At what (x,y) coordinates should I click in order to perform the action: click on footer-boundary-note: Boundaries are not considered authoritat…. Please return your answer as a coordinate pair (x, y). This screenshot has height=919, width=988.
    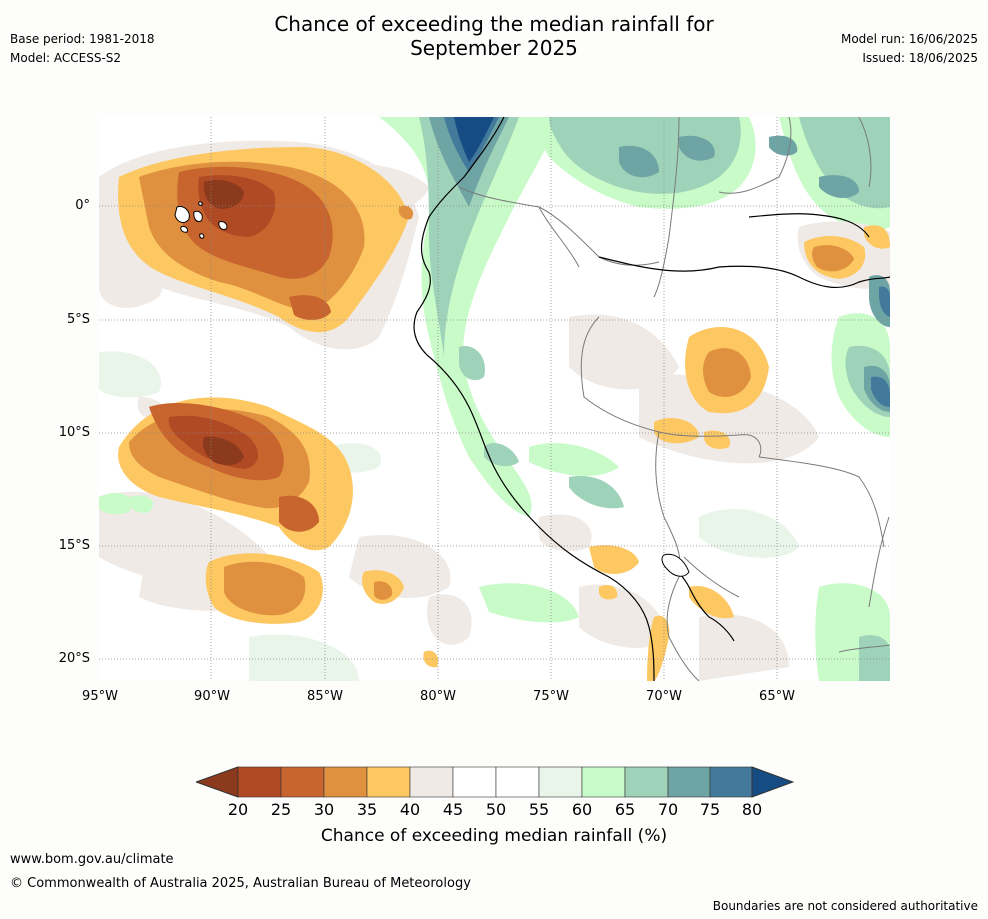
    Looking at the image, I should click on (845, 906).